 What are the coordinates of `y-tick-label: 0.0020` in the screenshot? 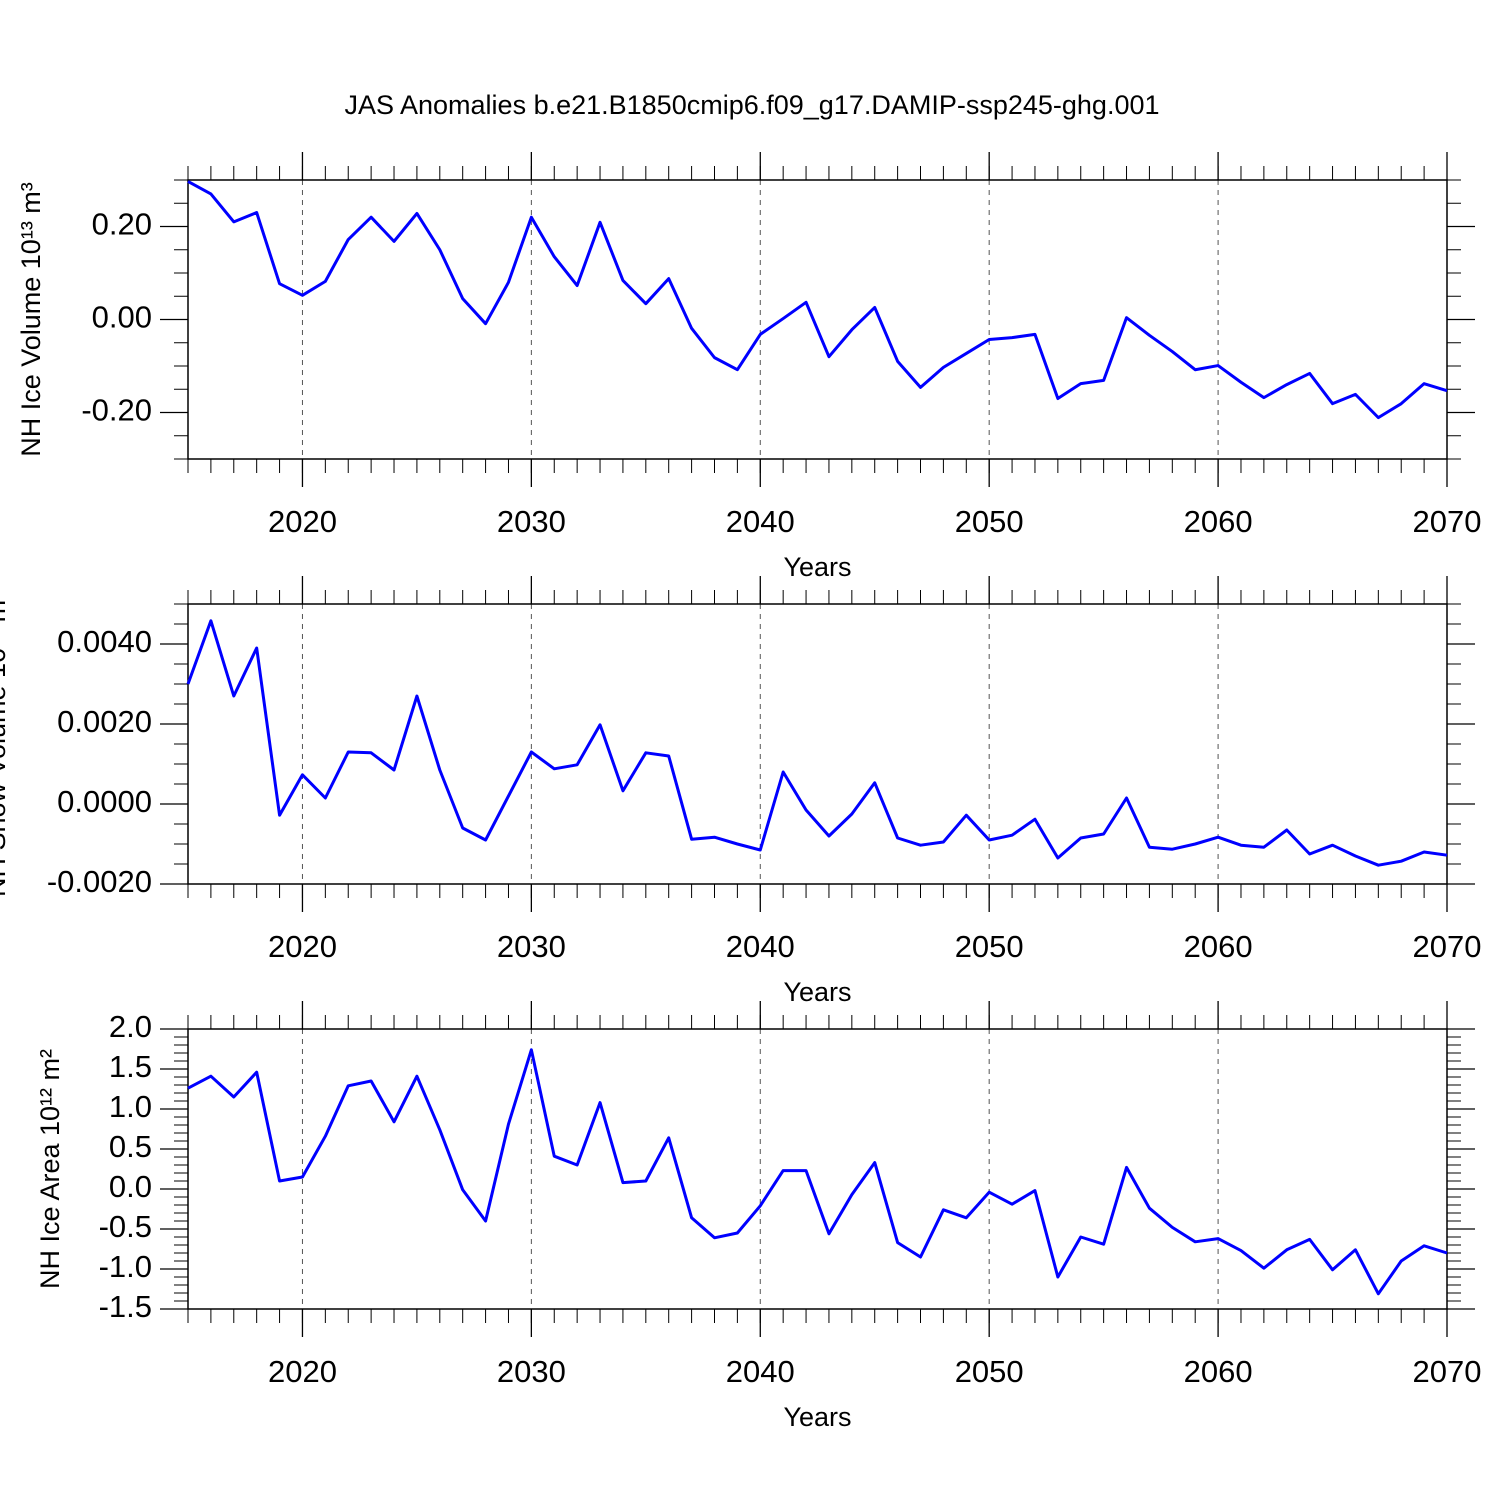 It's located at (104, 721).